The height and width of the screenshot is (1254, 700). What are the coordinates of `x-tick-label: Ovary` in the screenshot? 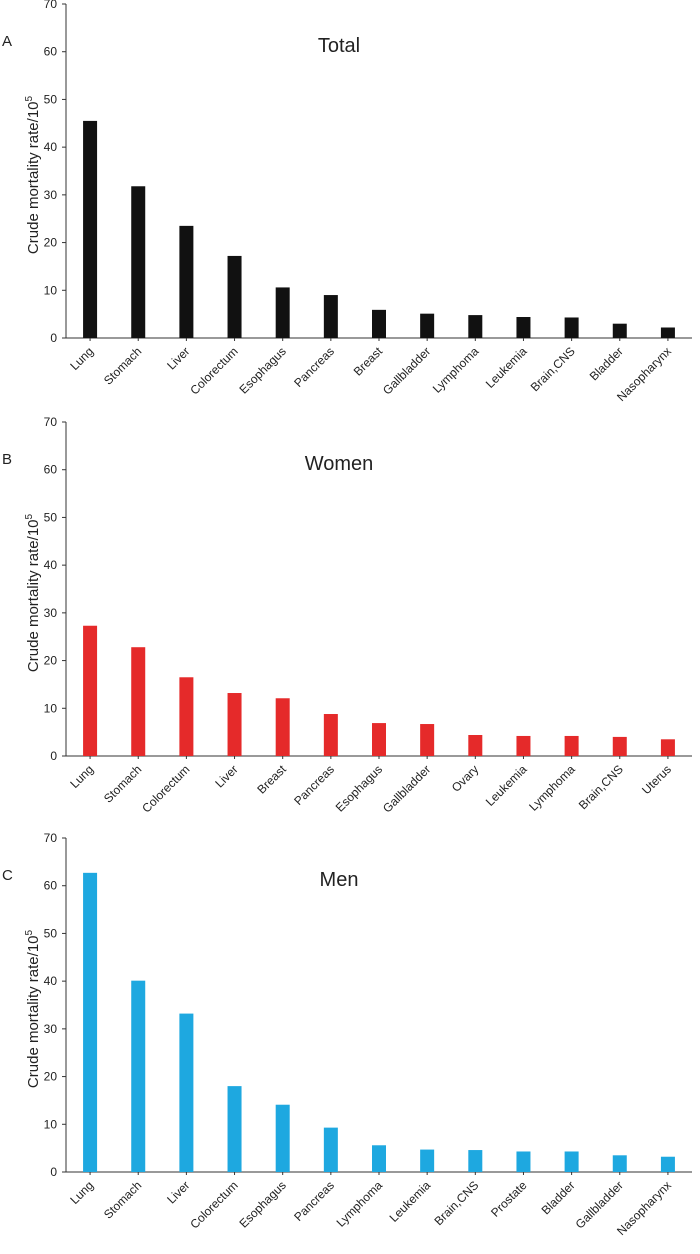 It's located at (465, 778).